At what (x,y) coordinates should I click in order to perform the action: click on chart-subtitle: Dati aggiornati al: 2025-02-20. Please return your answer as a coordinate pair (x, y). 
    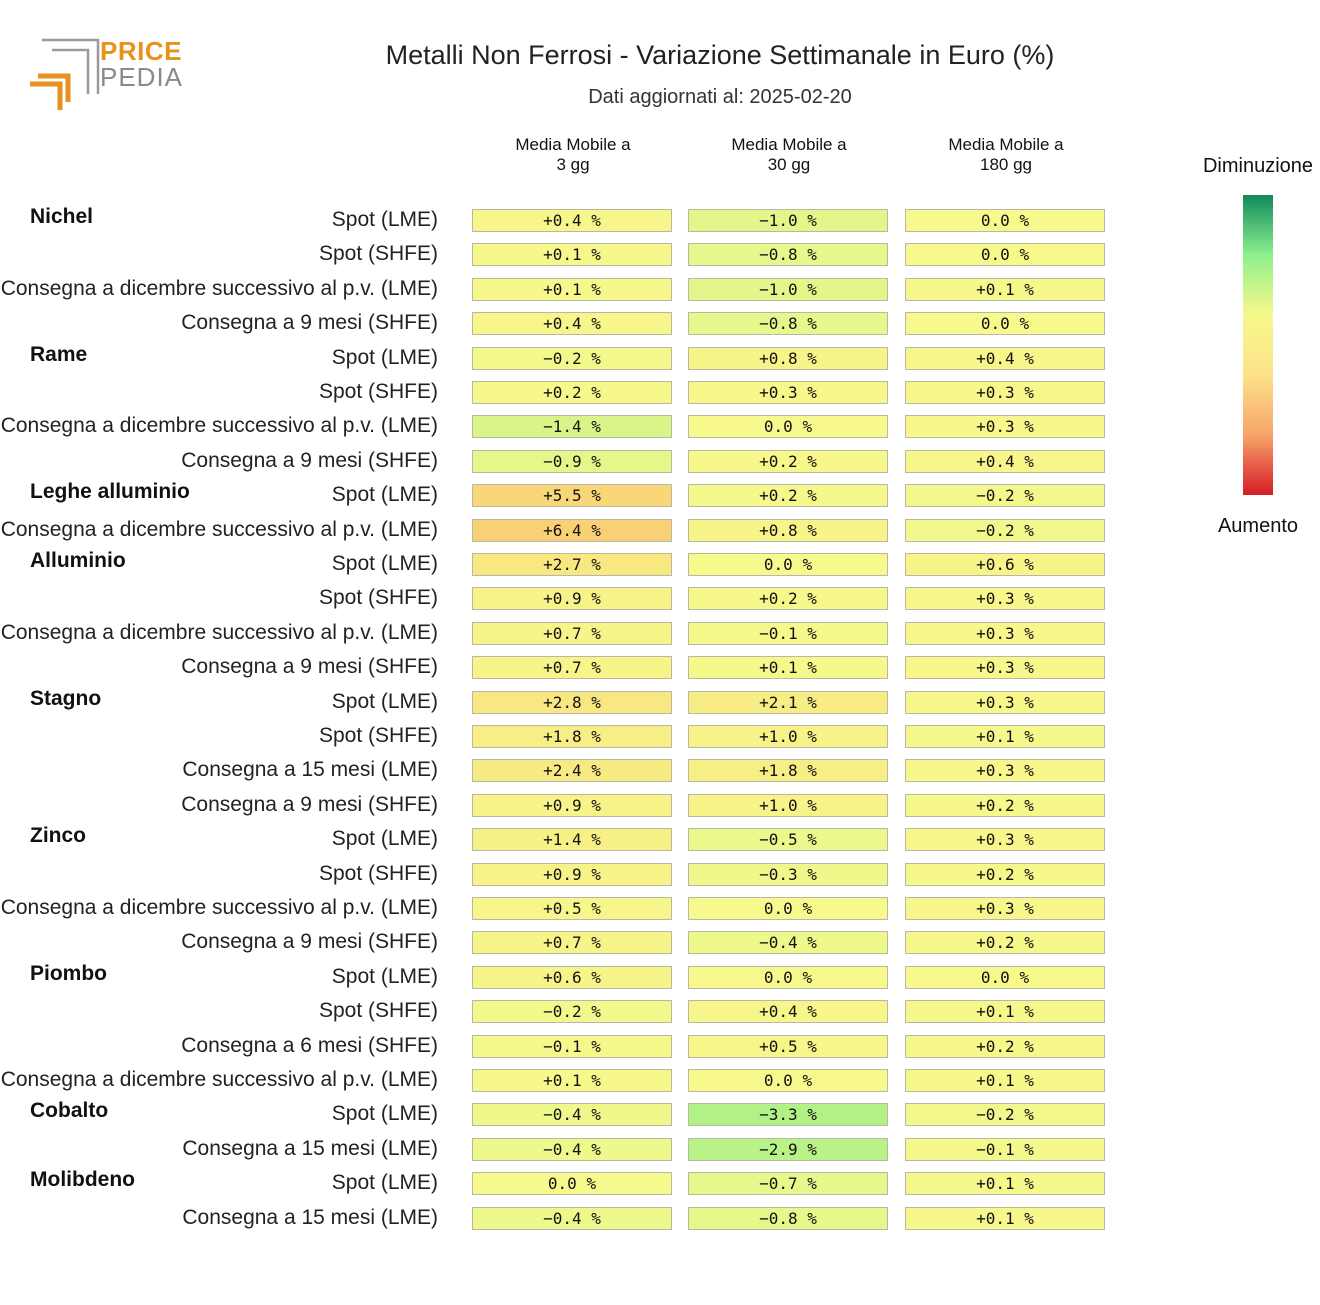
    Looking at the image, I should click on (720, 97).